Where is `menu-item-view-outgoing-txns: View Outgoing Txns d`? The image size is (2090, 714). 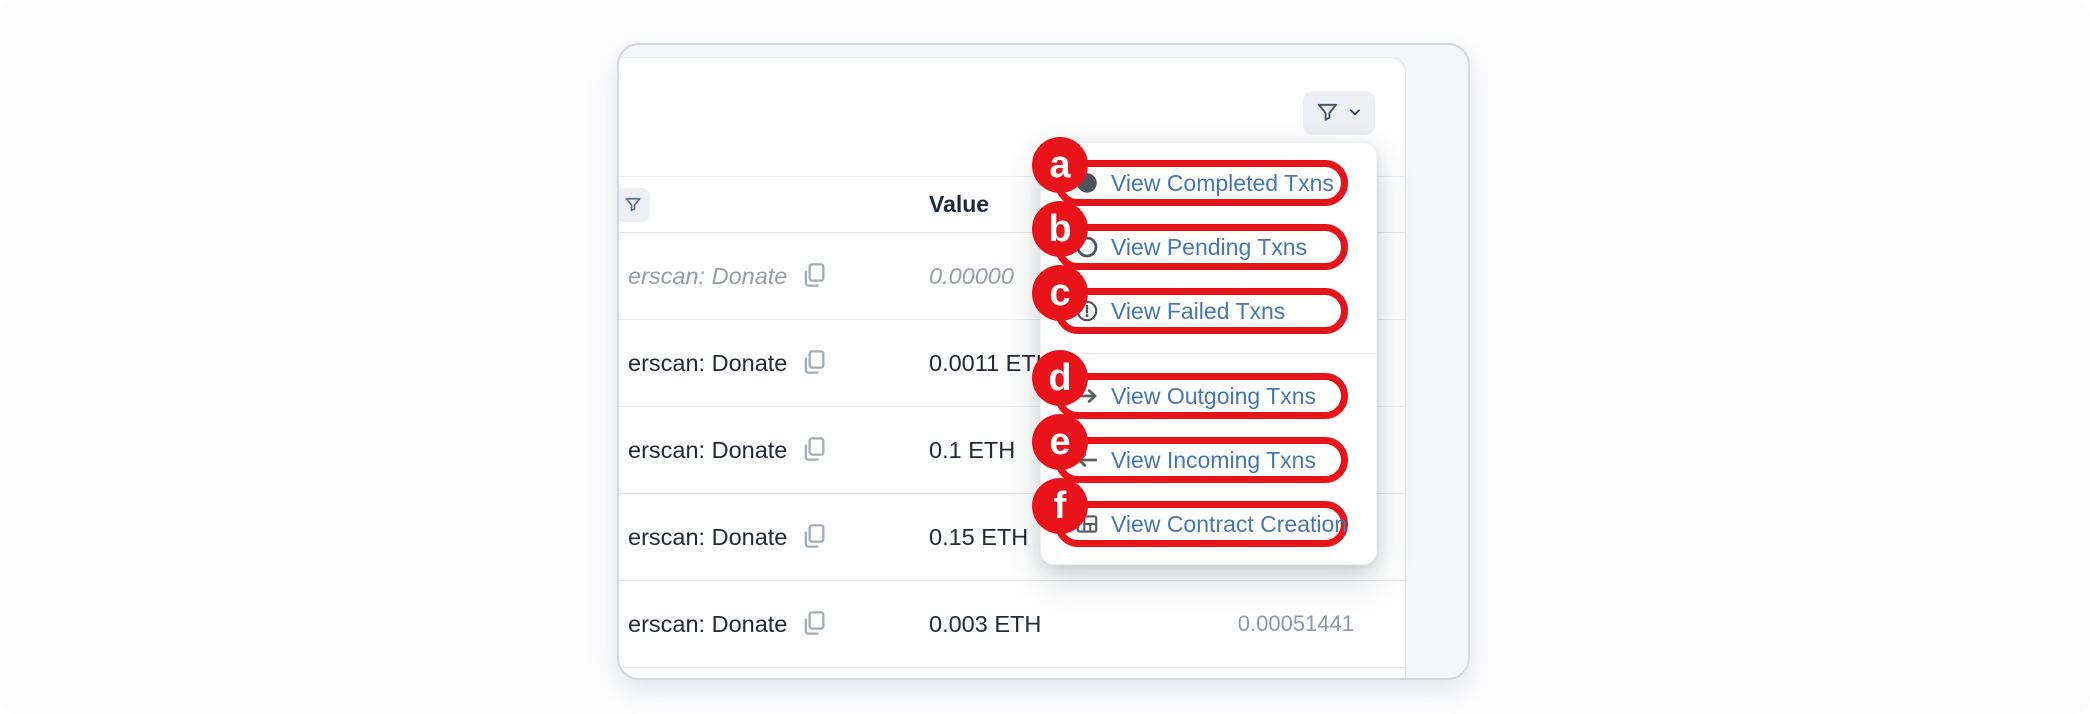 menu-item-view-outgoing-txns: View Outgoing Txns d is located at coordinates (1204, 389).